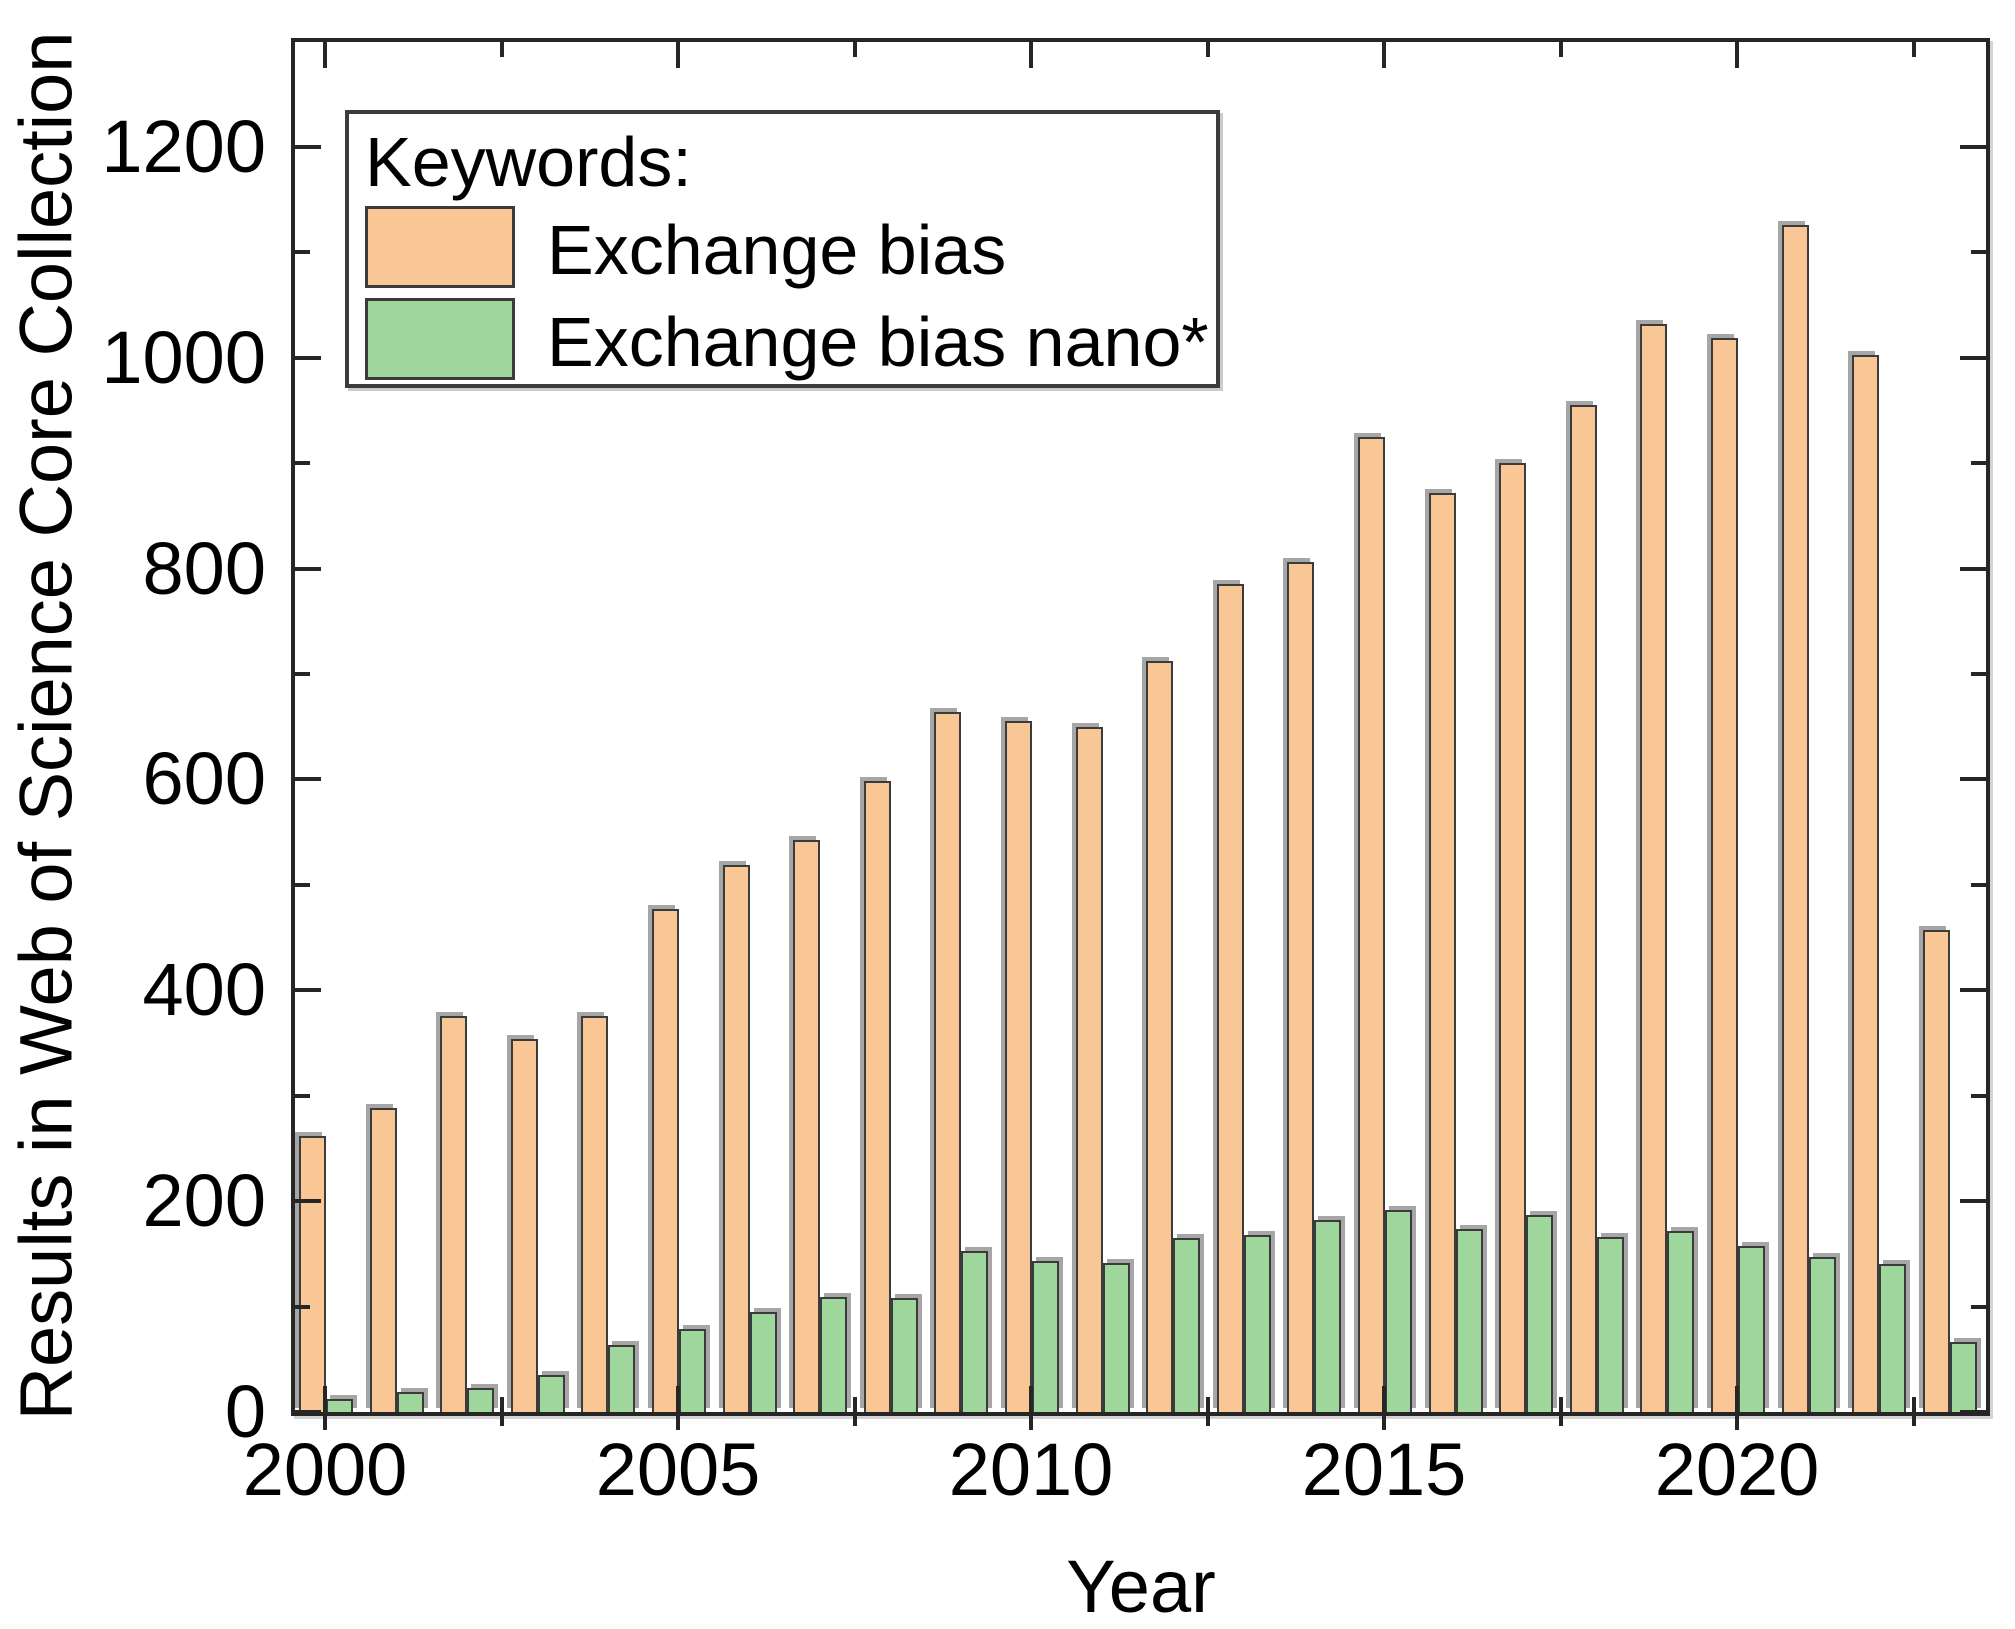 The image size is (2015, 1629). What do you see at coordinates (1116, 1337) in the screenshot?
I see `bar-exchange-bias-nano-2011` at bounding box center [1116, 1337].